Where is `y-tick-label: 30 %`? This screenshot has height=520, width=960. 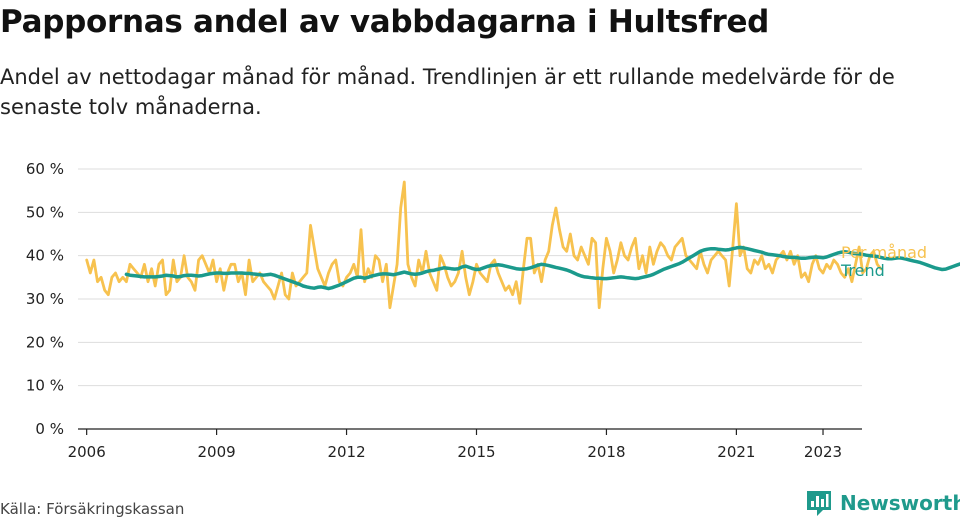
y-tick-label: 30 % is located at coordinates (45, 299).